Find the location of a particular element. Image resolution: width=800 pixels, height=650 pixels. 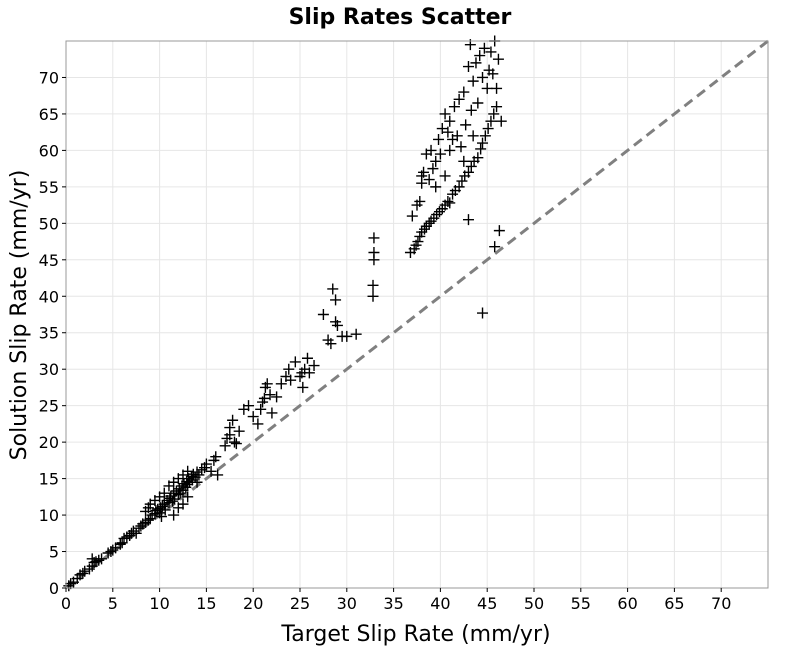

y-axis-label: Solution Slip Rate (mm/yr) is located at coordinates (19, 315).